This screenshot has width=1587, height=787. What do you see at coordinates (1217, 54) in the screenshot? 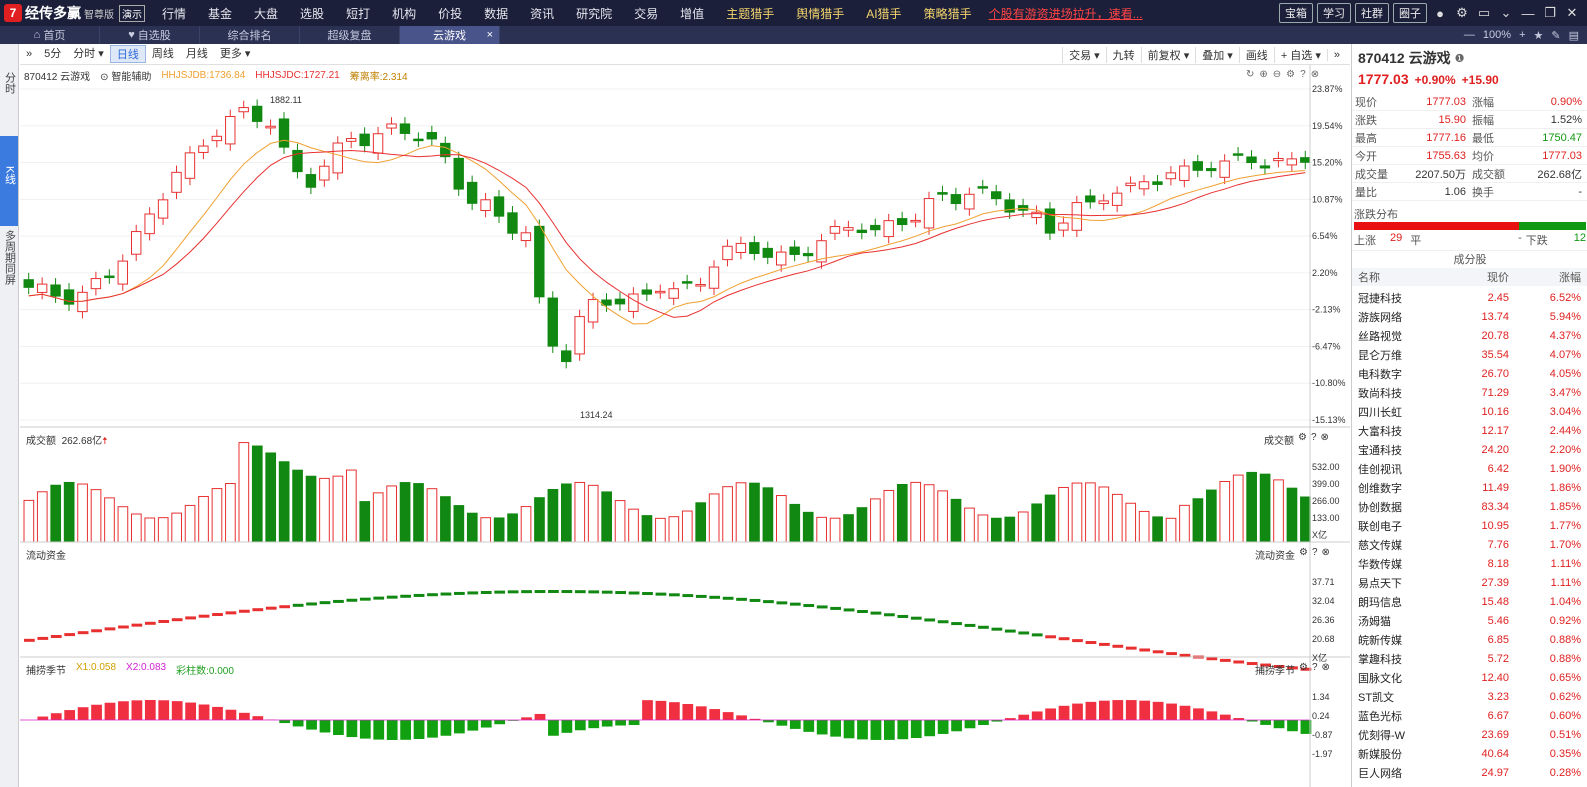
I see `chart-tool-3: 叠加 ▾` at bounding box center [1217, 54].